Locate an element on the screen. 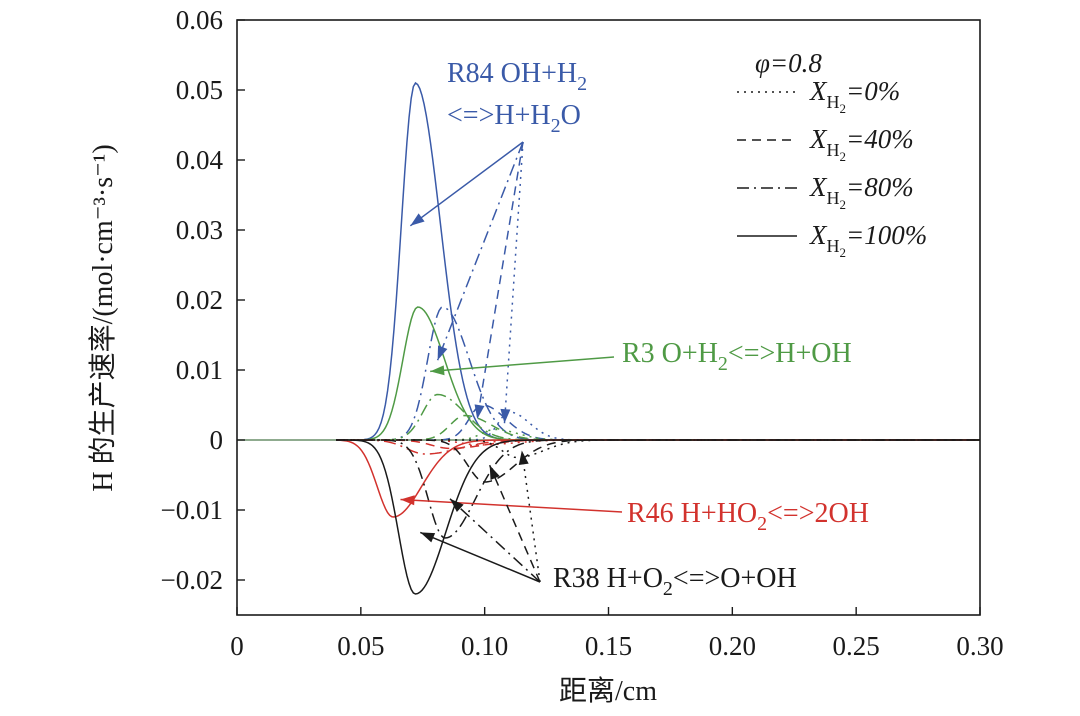 This screenshot has width=1080, height=716. arrow-r38-0-head is located at coordinates (523, 458).